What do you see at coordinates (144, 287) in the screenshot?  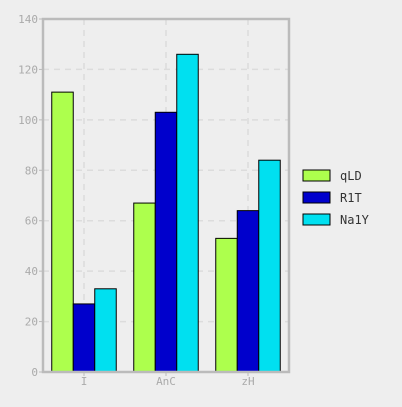 I see `bar-qLD-AnC` at bounding box center [144, 287].